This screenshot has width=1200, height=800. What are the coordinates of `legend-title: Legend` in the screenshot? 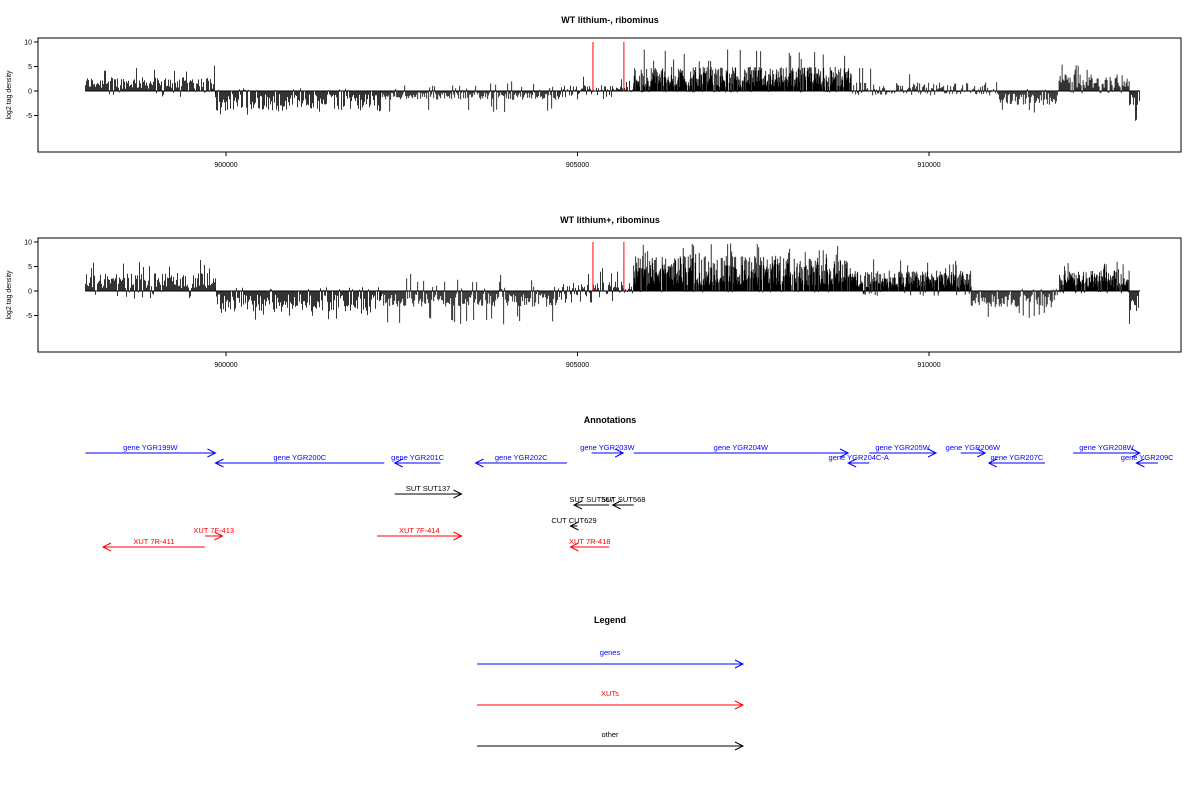 It's located at (610, 620).